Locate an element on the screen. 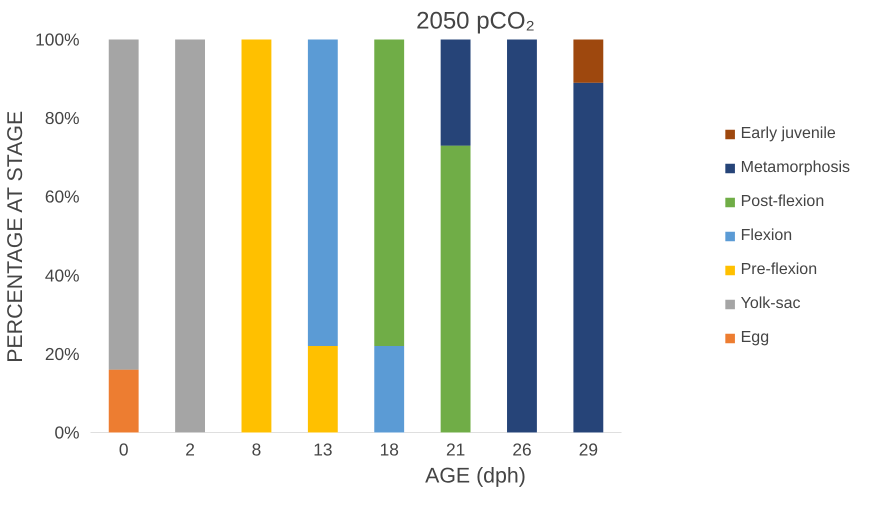 This screenshot has width=884, height=505. y-tick-label: 60% is located at coordinates (62, 196).